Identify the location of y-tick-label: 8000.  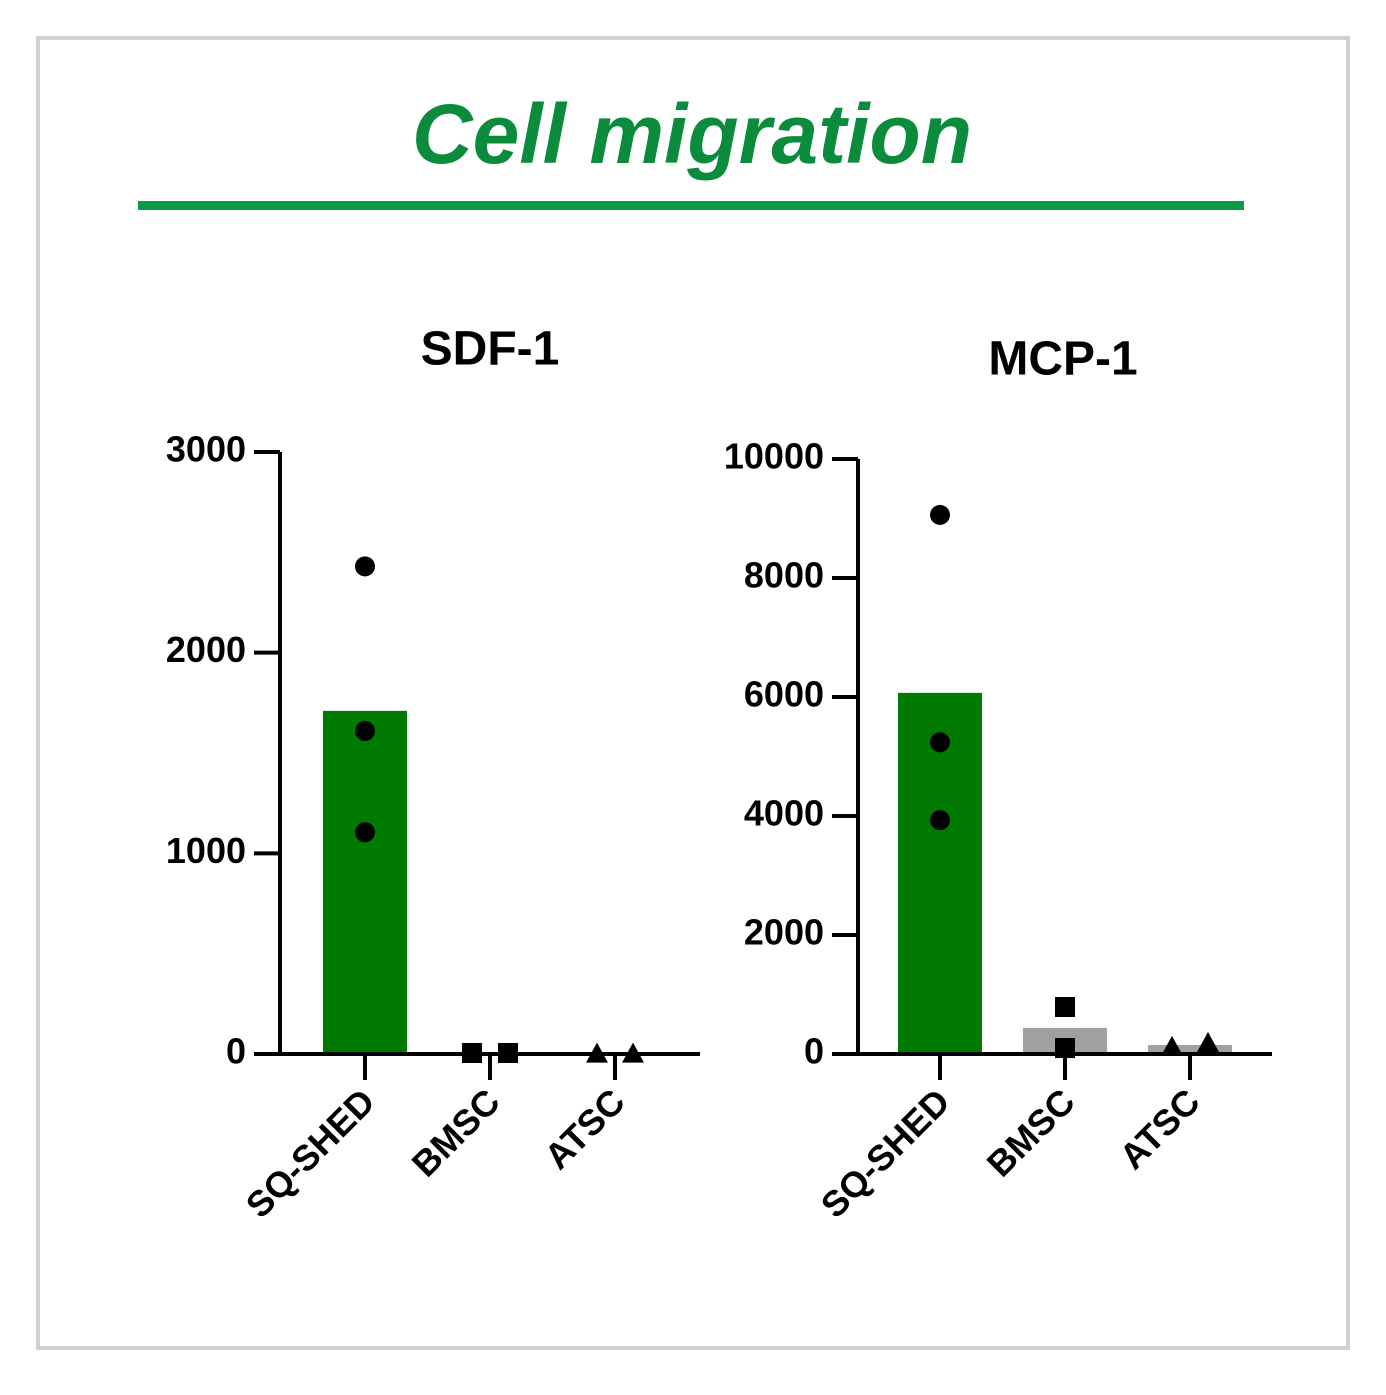
(784, 575).